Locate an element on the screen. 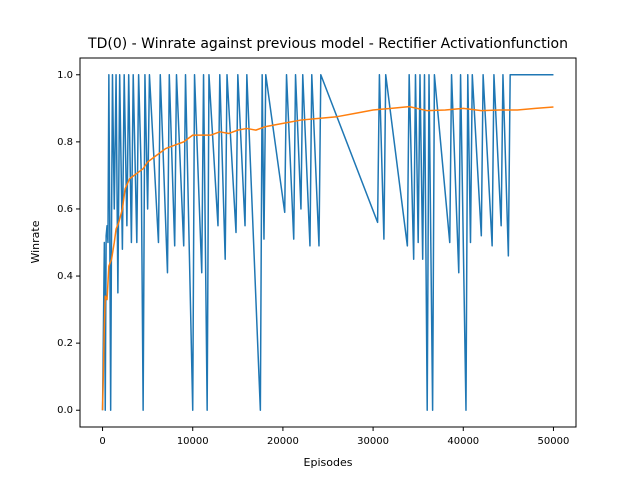 This screenshot has height=480, width=640. x-tick-label: 10000 is located at coordinates (193, 441).